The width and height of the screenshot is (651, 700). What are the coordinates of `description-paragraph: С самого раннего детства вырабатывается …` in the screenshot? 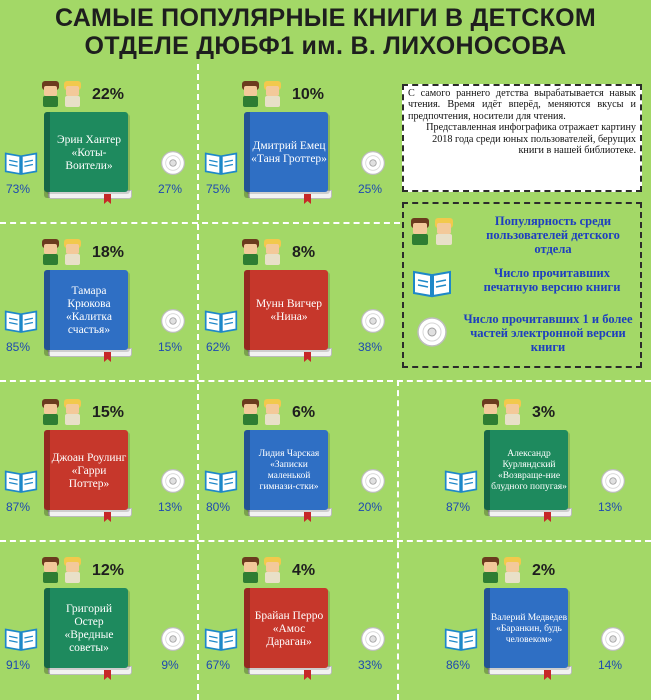 It's located at (522, 105).